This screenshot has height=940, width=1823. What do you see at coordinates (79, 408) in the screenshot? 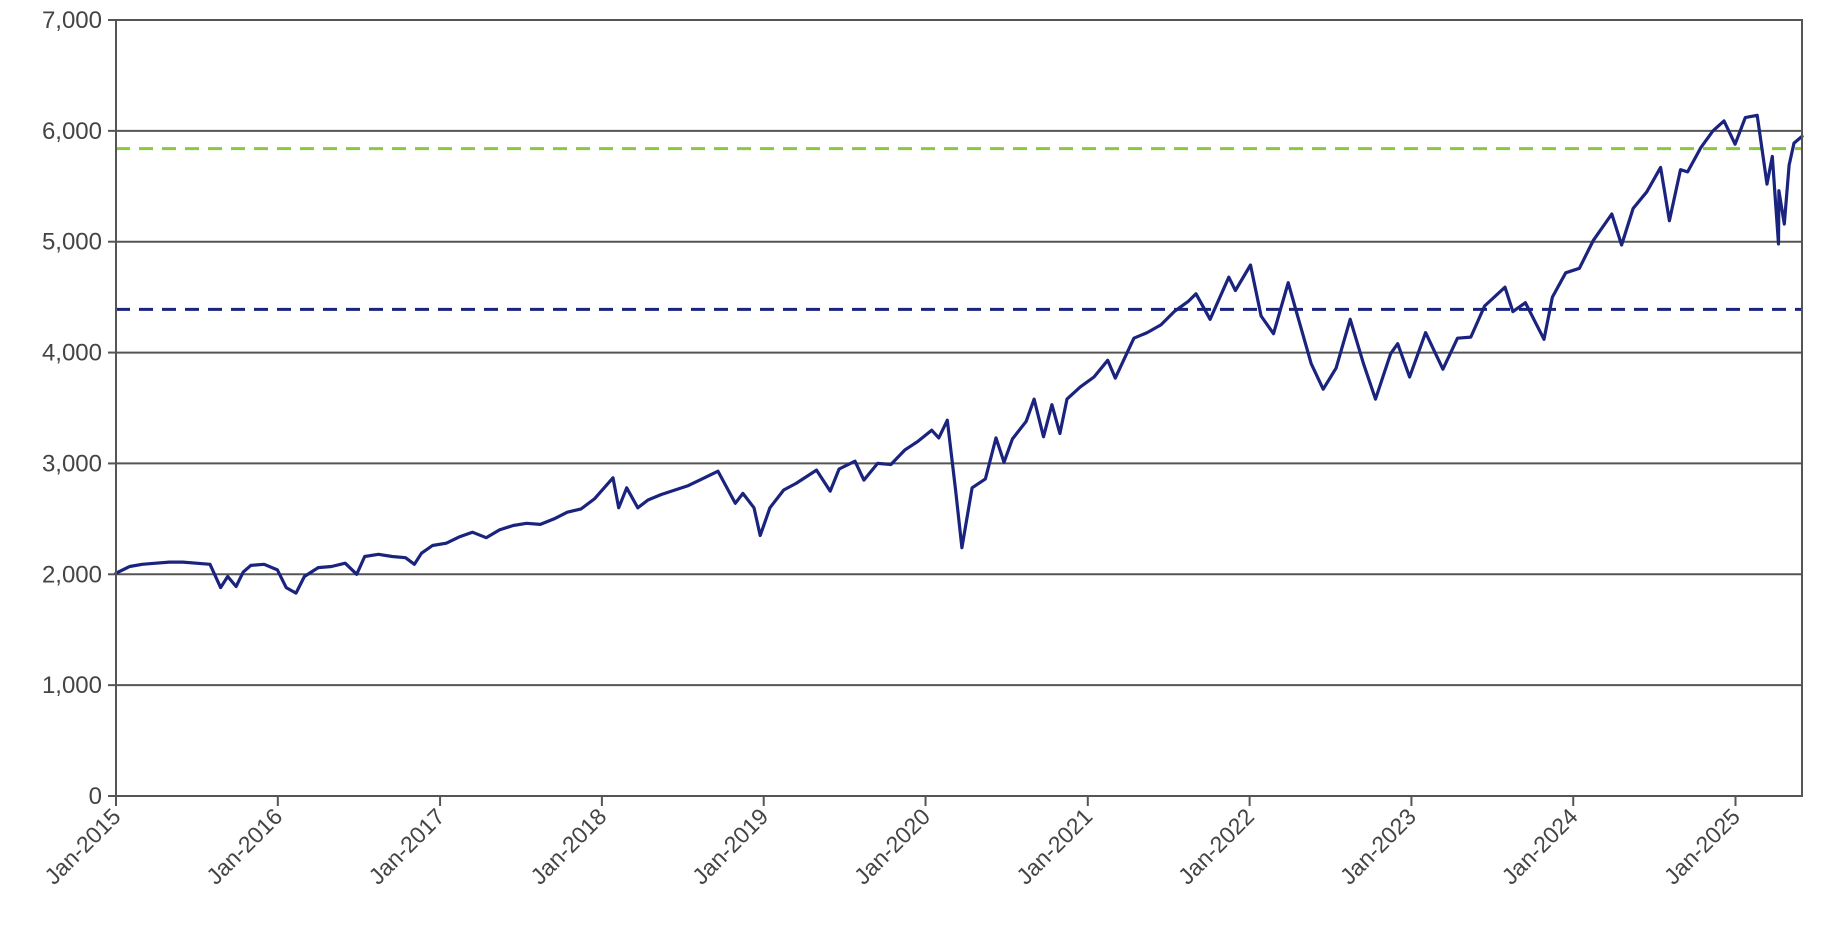
I see `y-axis-ticks: 0 1,000 2,000 3,000 4,000 5,000 6,000 7,000` at bounding box center [79, 408].